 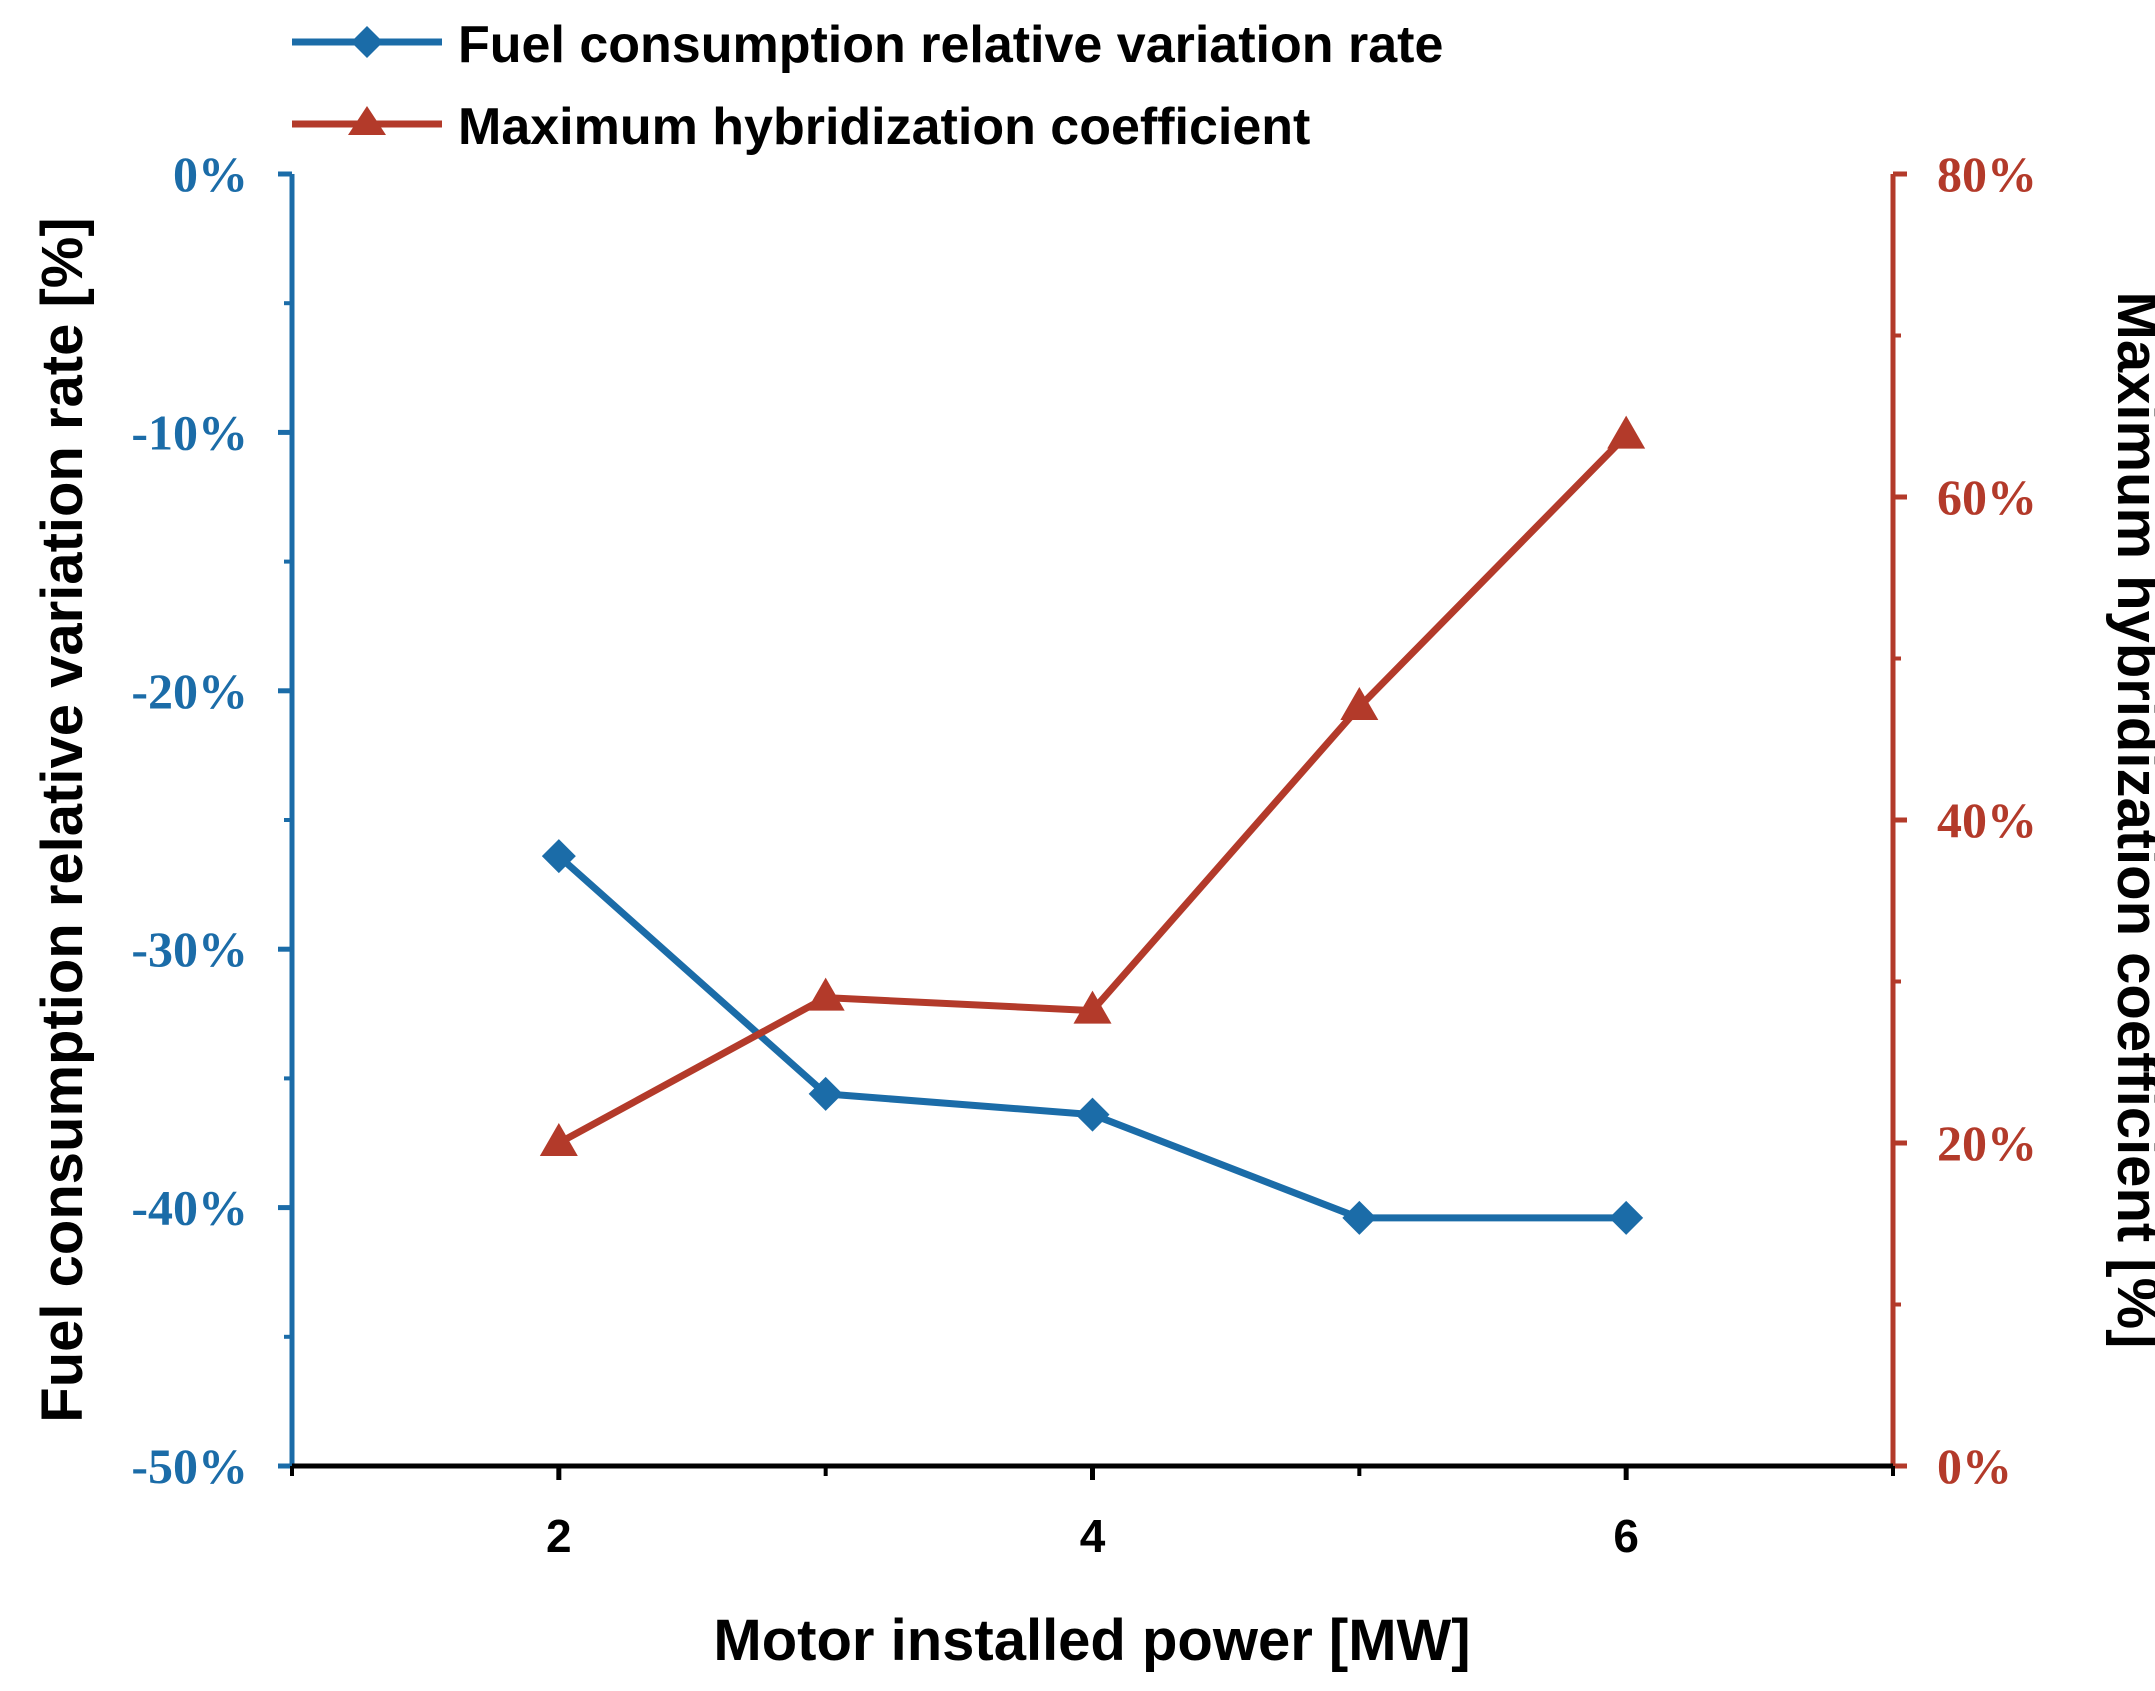 I want to click on right-tick-label: 20%, so click(x=1987, y=1143).